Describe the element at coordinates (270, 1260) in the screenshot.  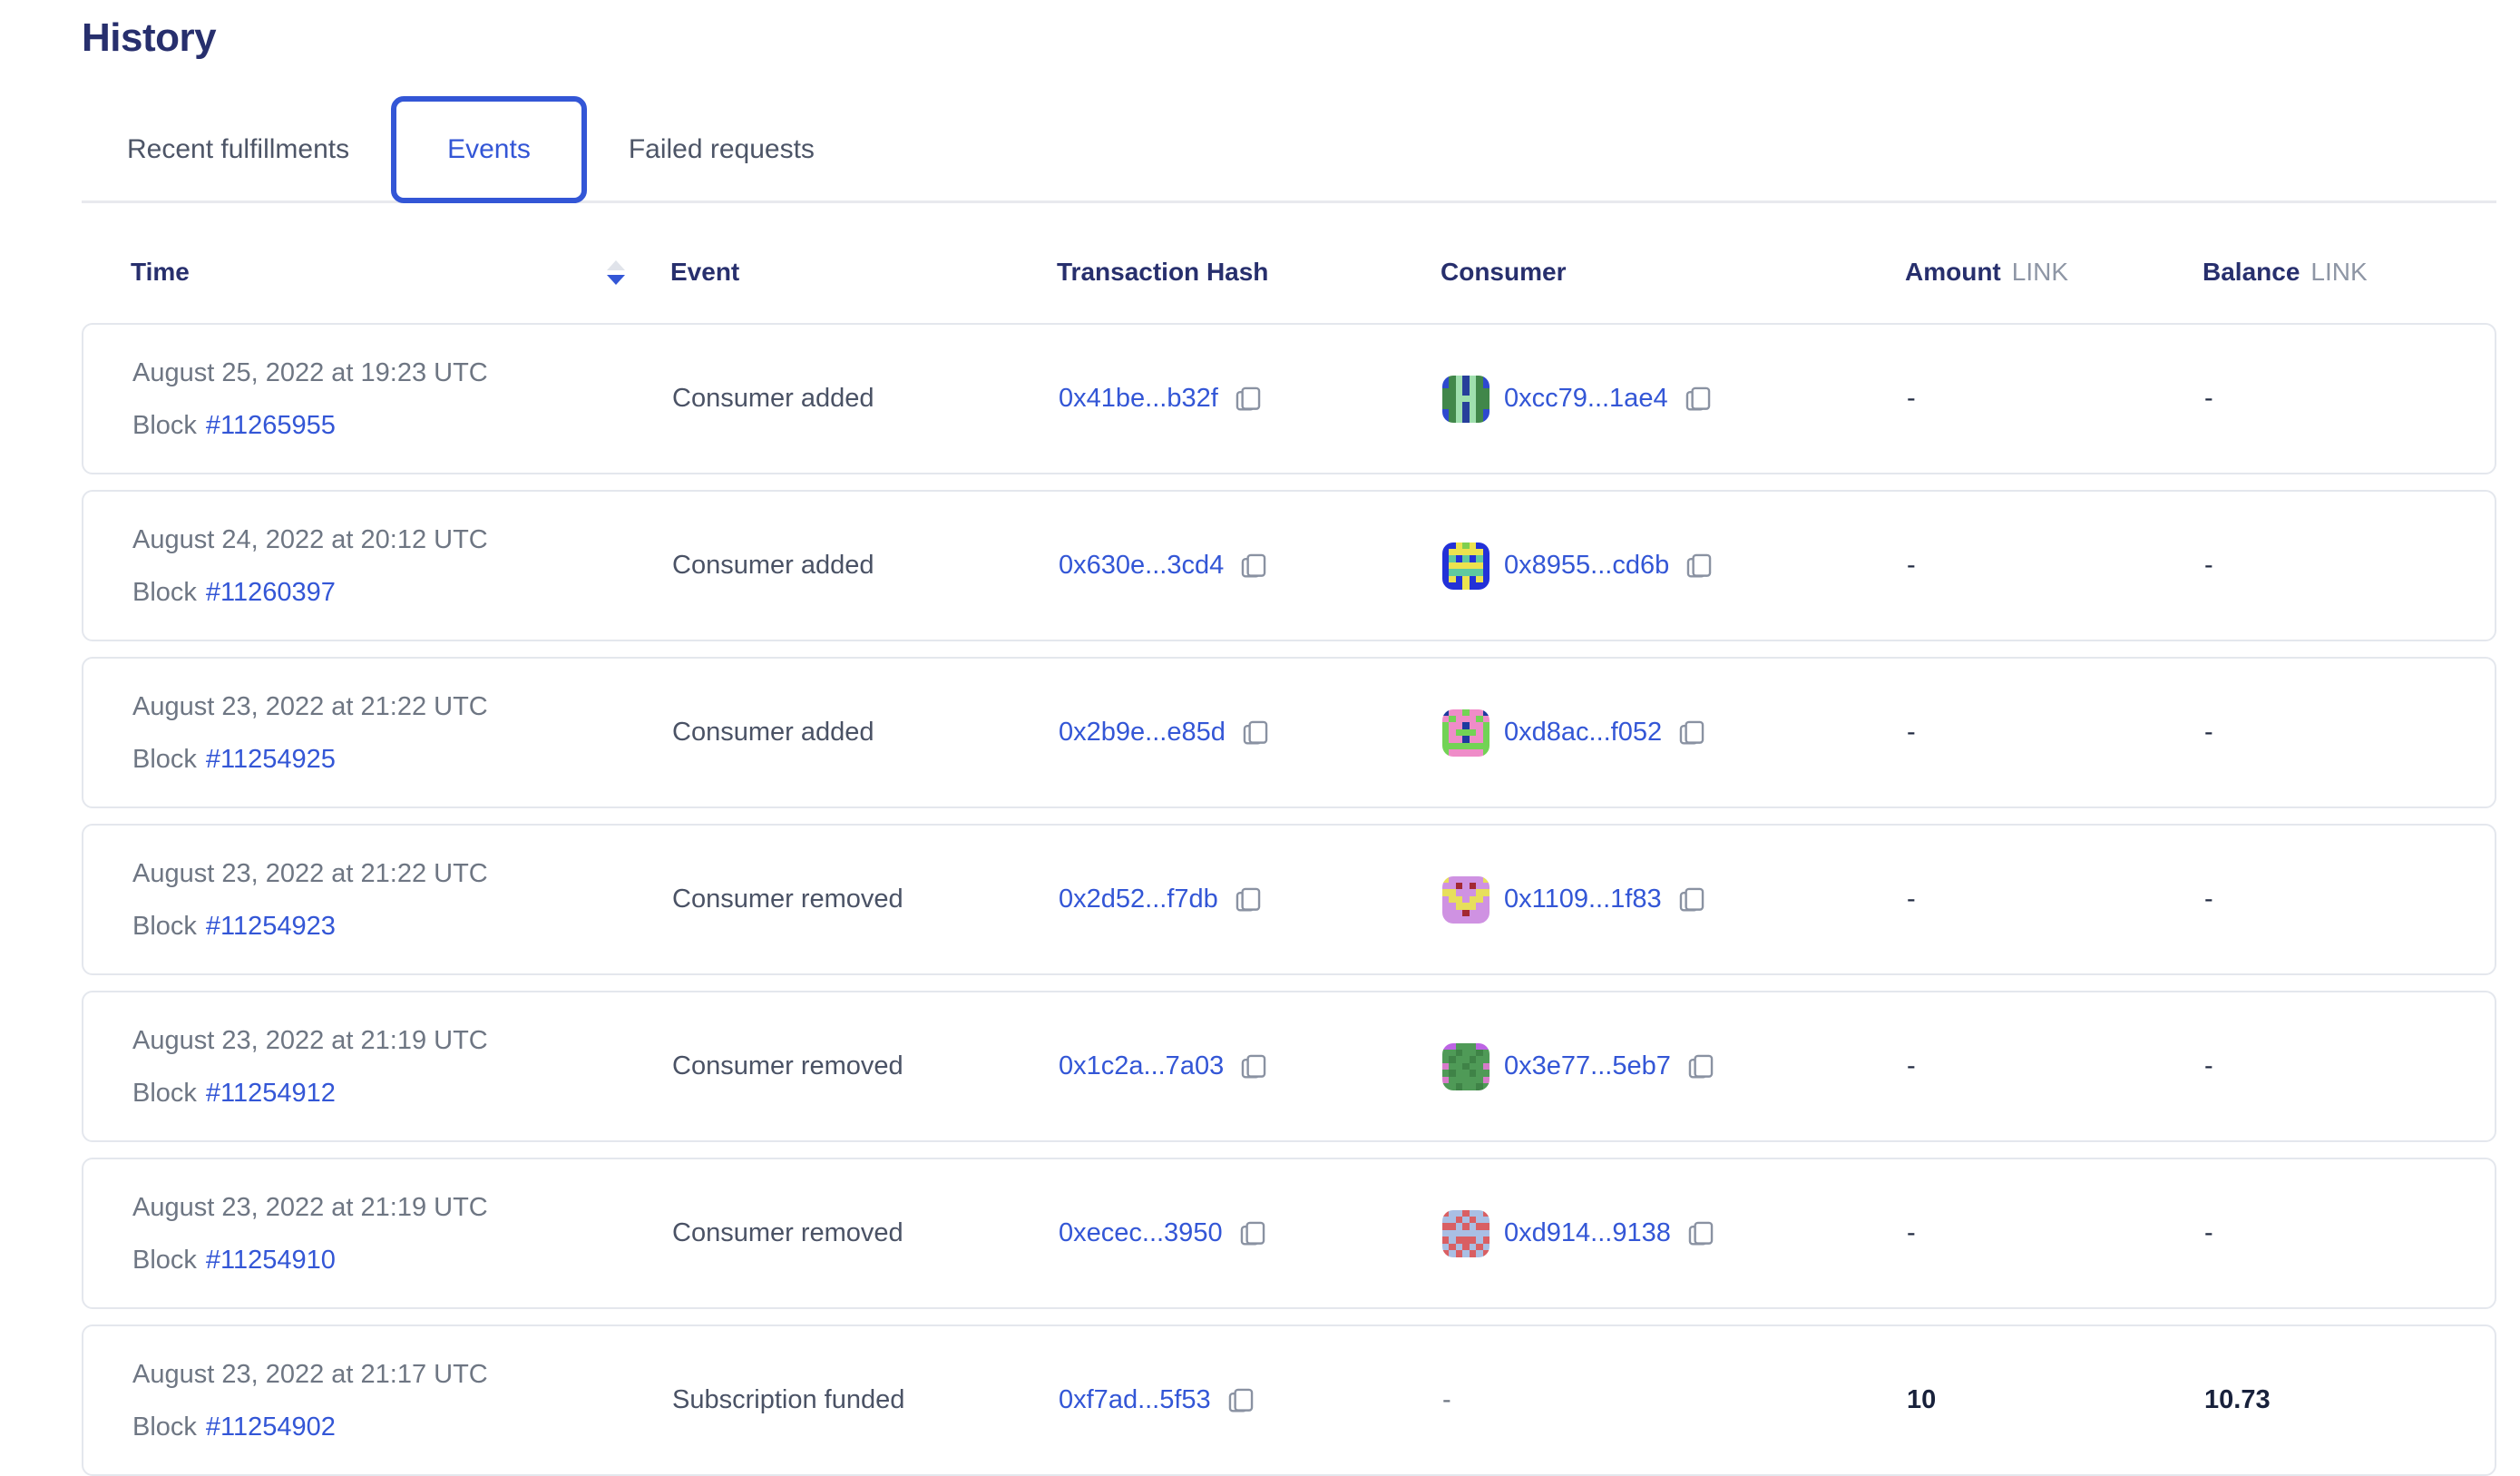
I see `block-link: #11254910` at that location.